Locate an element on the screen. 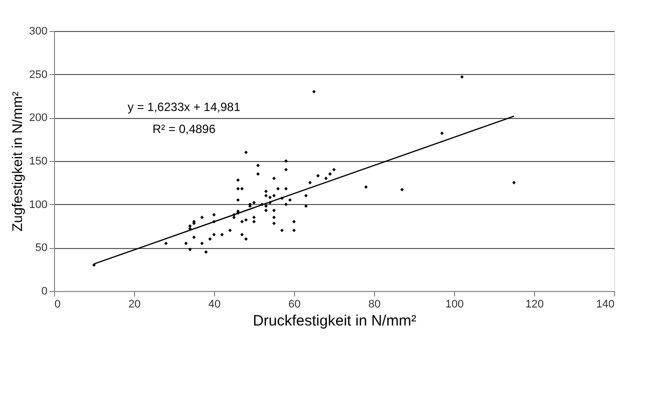 This screenshot has width=663, height=410. x-tick-label: 60 is located at coordinates (294, 304).